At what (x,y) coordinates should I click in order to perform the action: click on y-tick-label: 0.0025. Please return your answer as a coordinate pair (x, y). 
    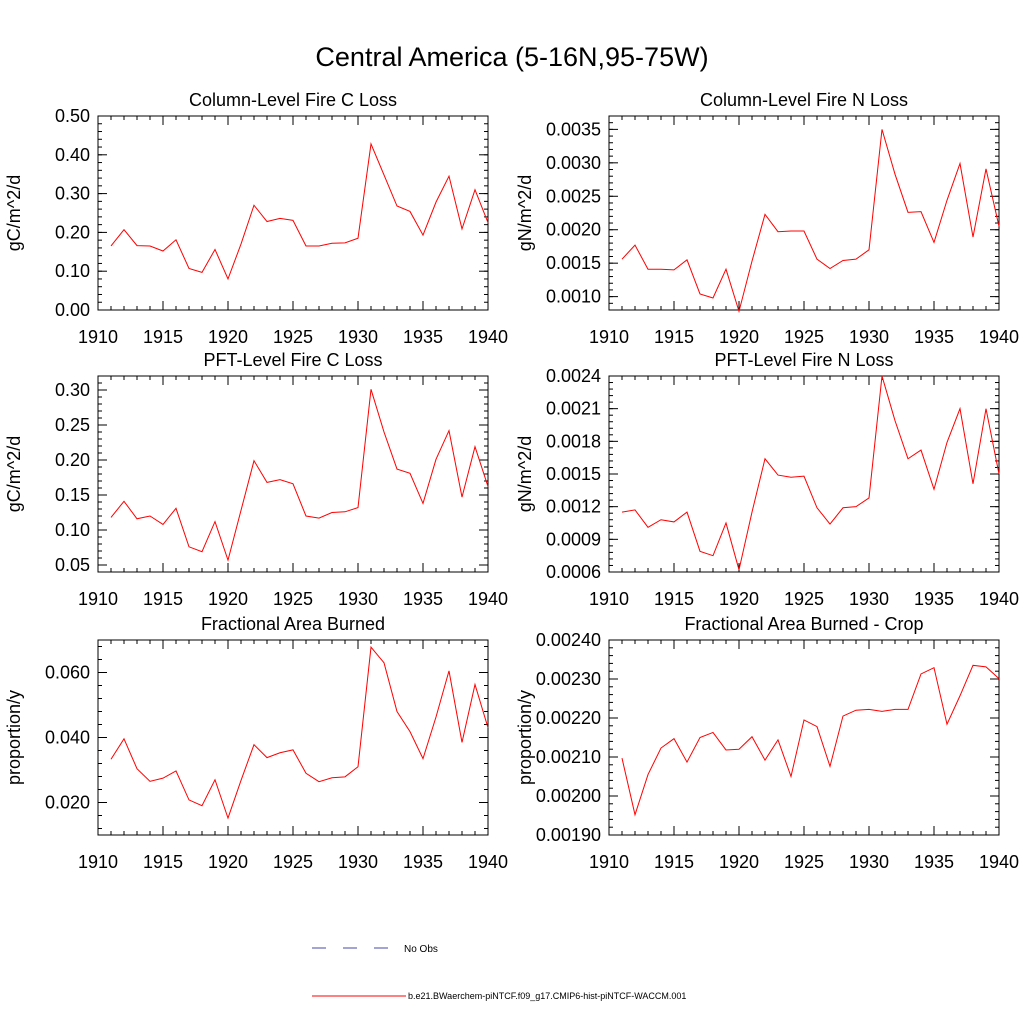
    Looking at the image, I should click on (573, 196).